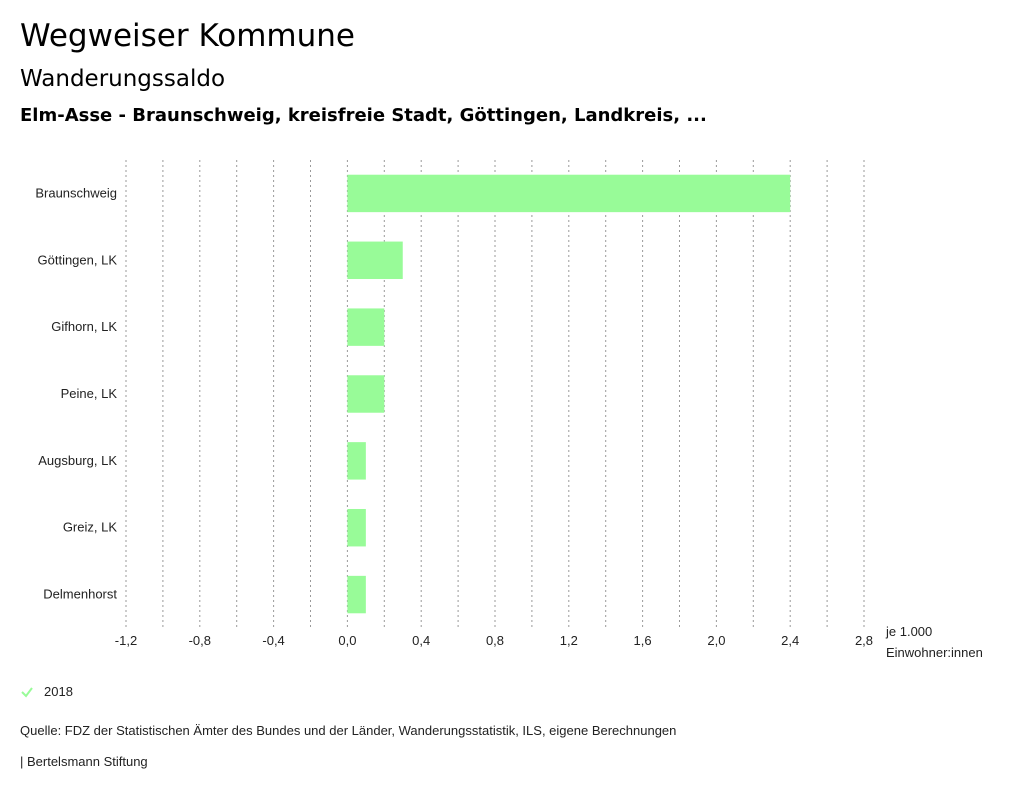 The width and height of the screenshot is (1024, 795). Describe the element at coordinates (27, 692) in the screenshot. I see `check-icon` at that location.